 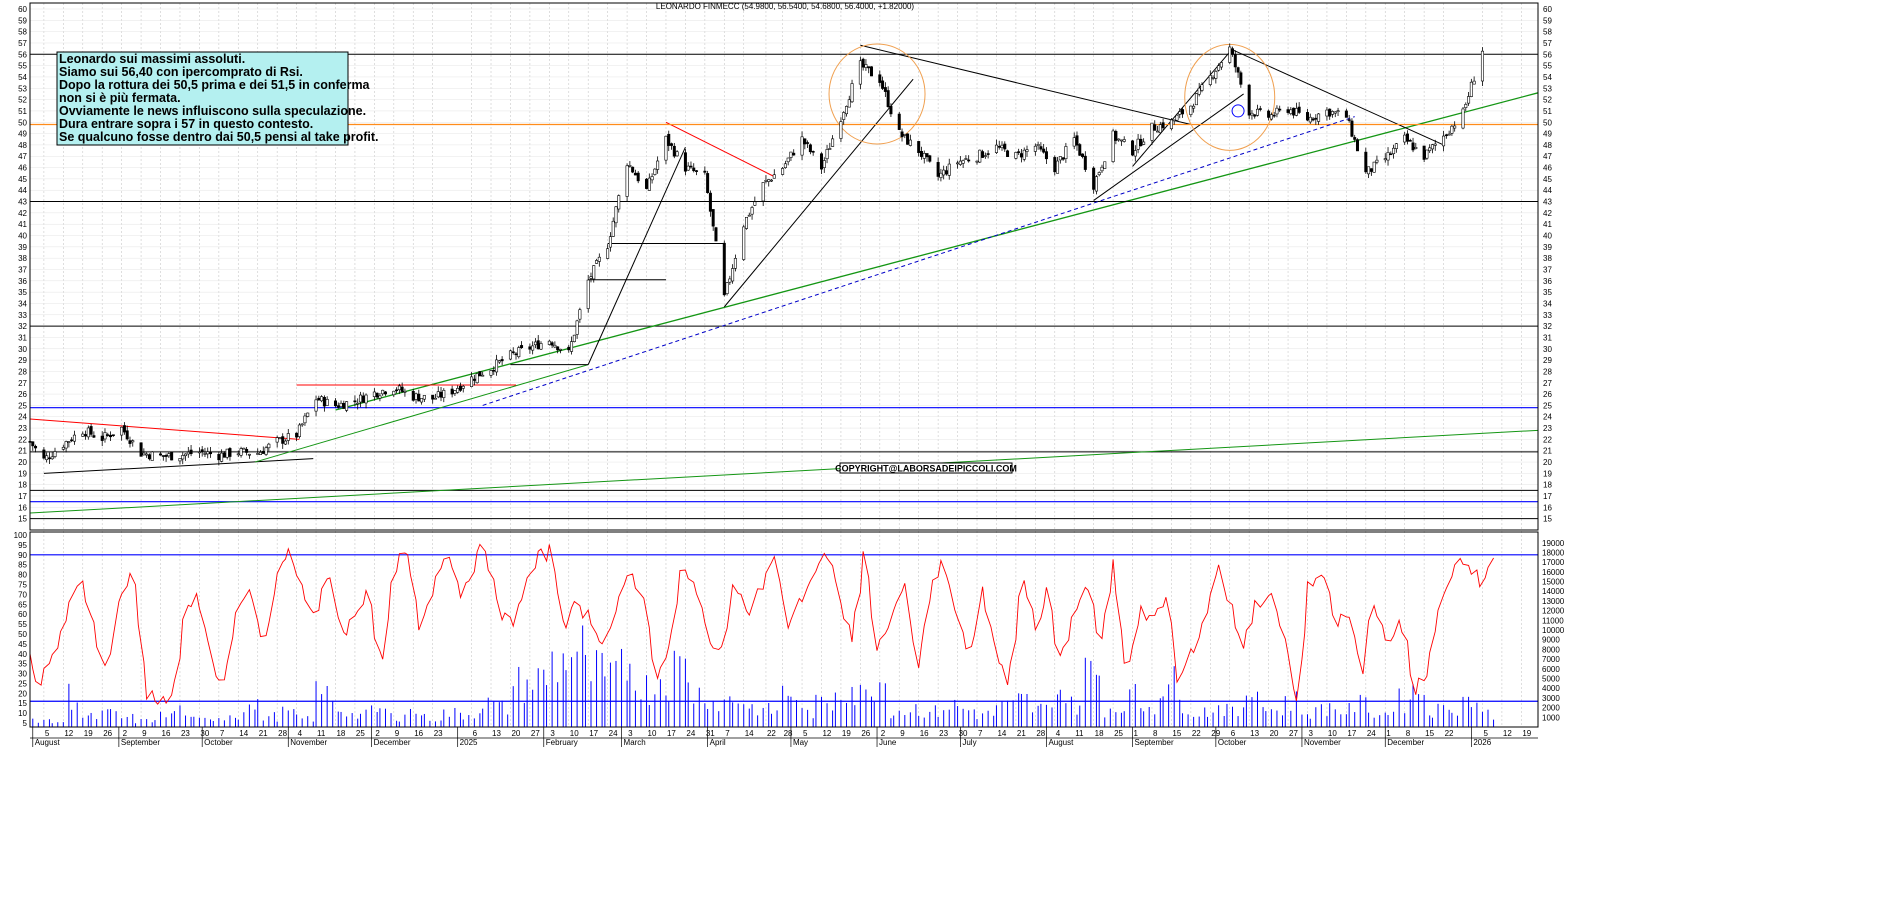 I want to click on y-right-tick: 24, so click(x=1547, y=417).